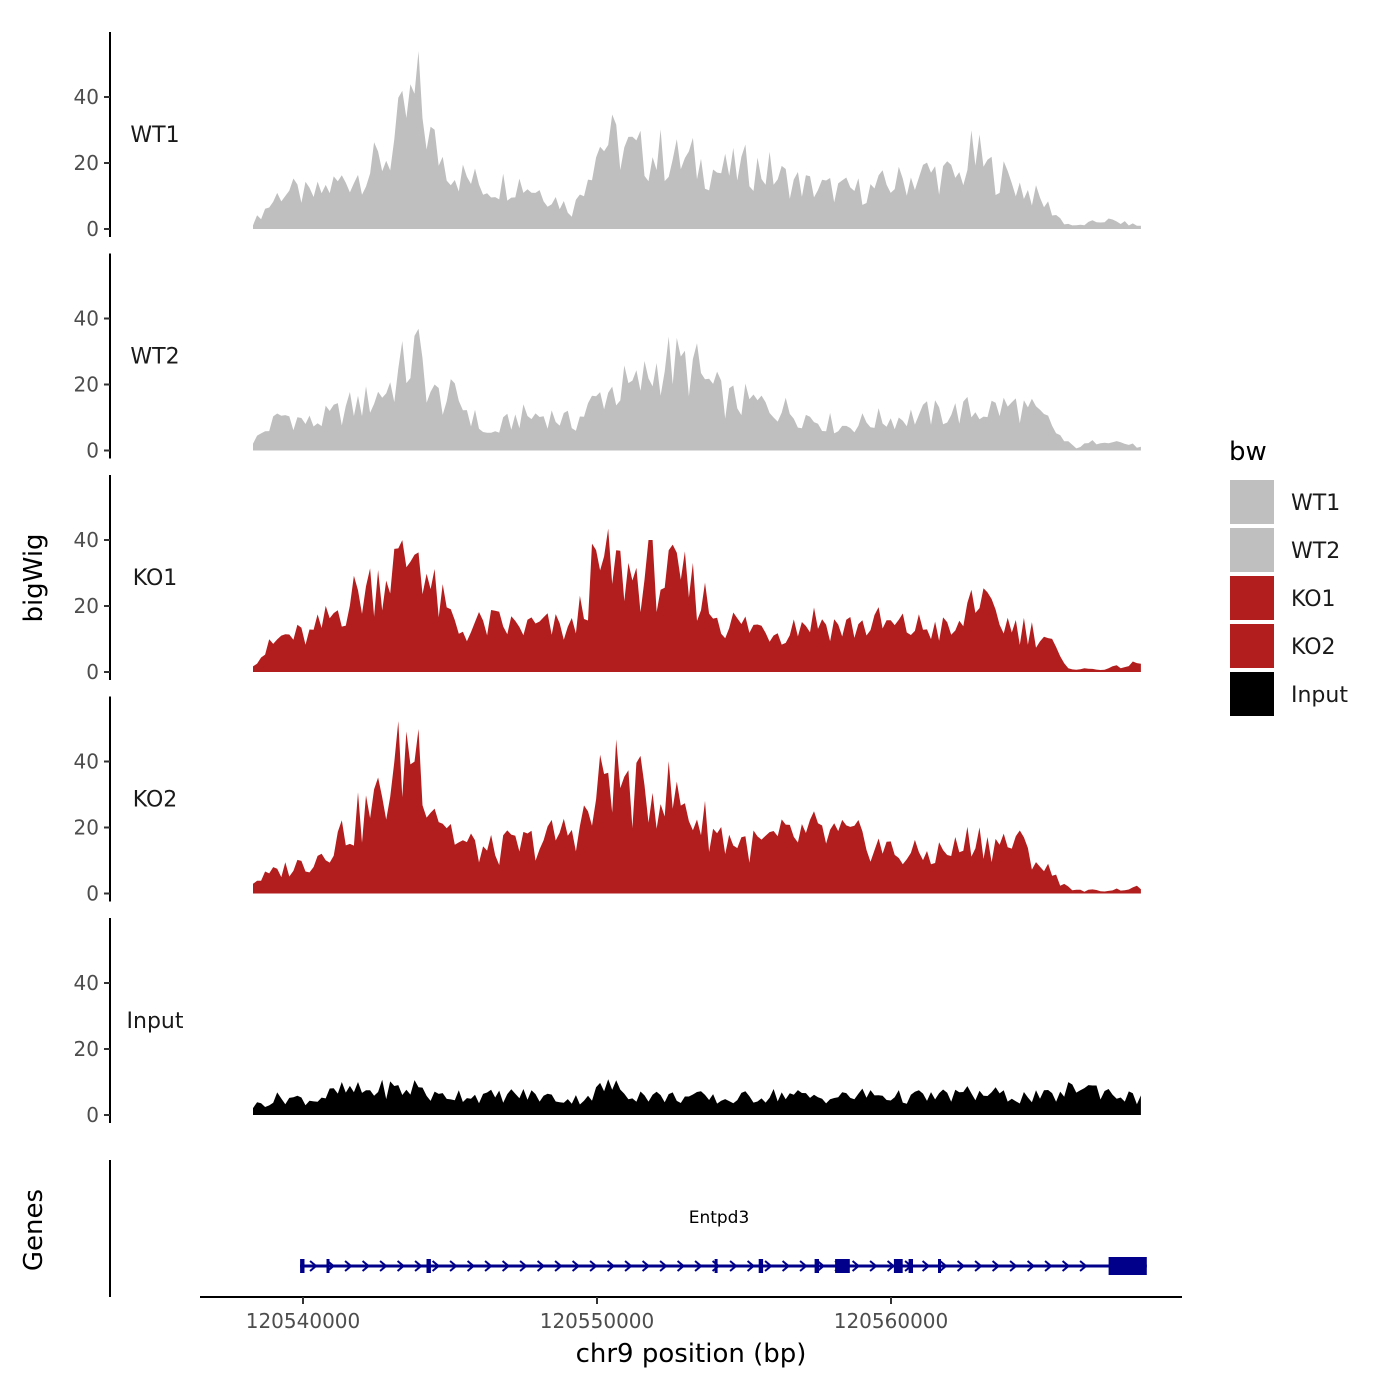  I want to click on gene-label: Entpd3, so click(719, 1218).